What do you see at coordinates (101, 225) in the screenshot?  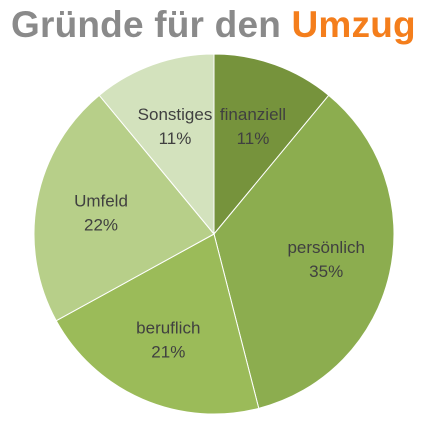 I see `slice-percent-label: 22%` at bounding box center [101, 225].